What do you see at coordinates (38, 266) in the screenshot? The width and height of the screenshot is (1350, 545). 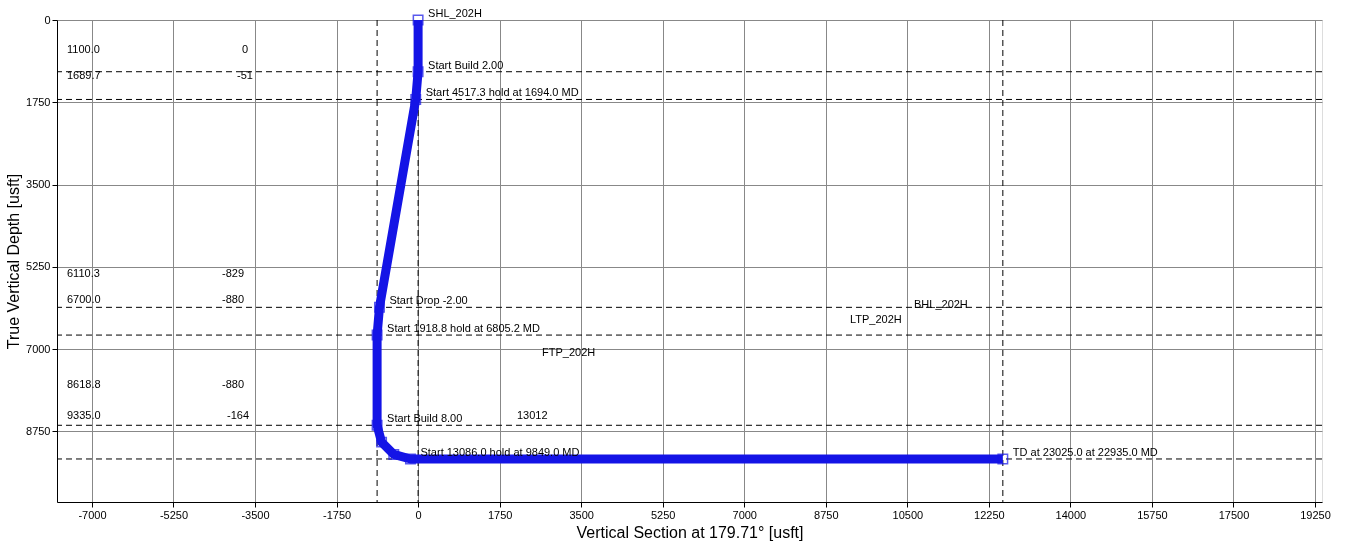 I see `y-tick-label: 5250` at bounding box center [38, 266].